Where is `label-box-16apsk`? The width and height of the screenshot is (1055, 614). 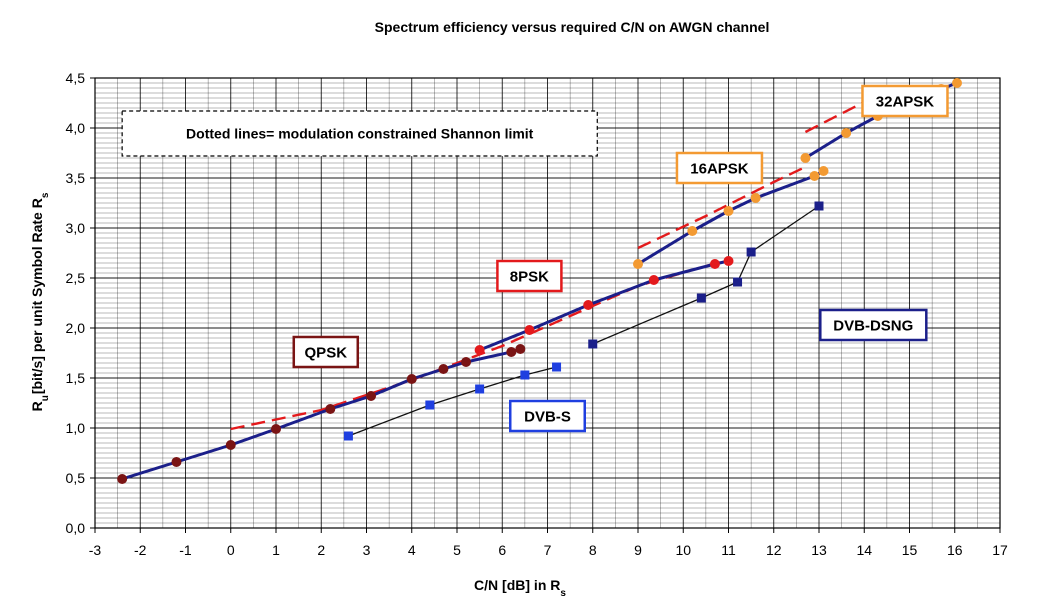
label-box-16apsk is located at coordinates (719, 168).